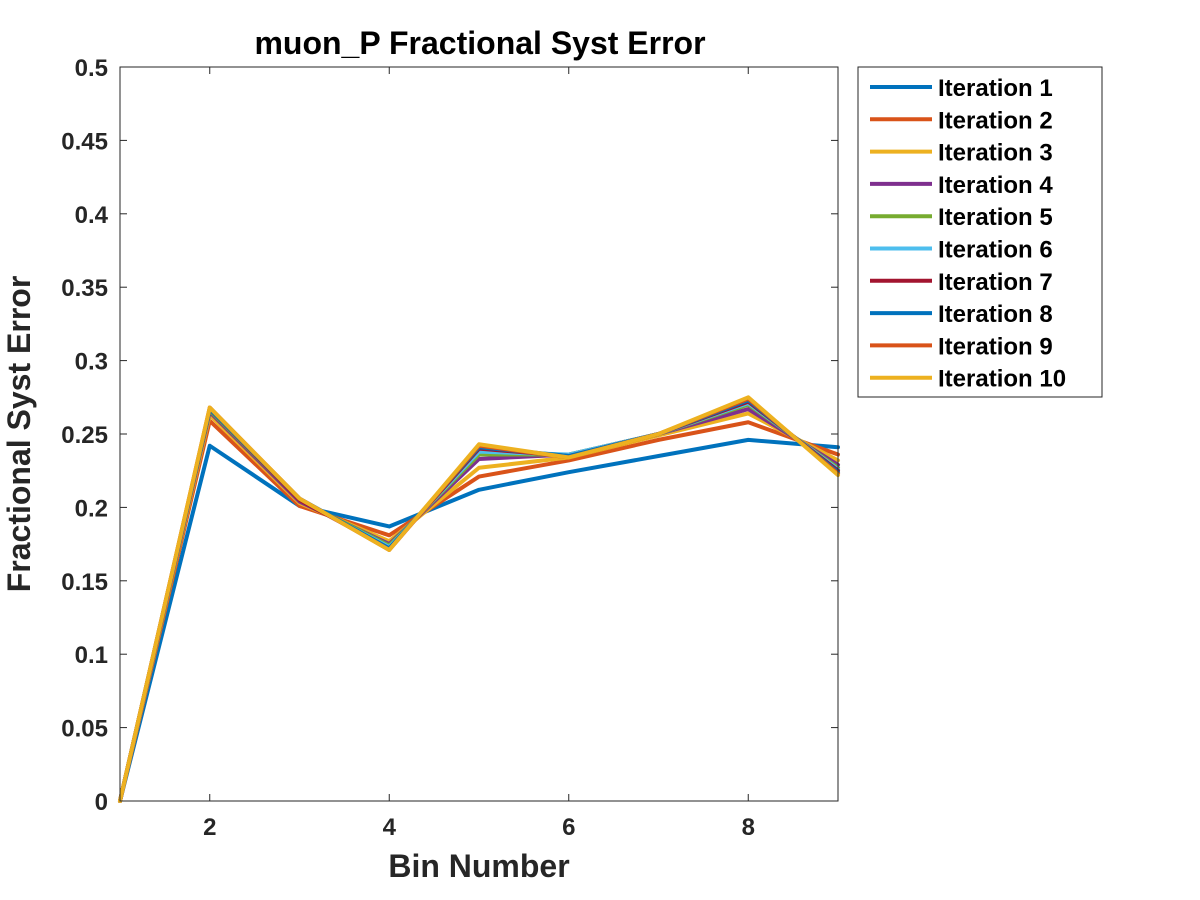 This screenshot has width=1200, height=900. Describe the element at coordinates (995, 346) in the screenshot. I see `legend-label-iteration-9: Iteration 9` at that location.